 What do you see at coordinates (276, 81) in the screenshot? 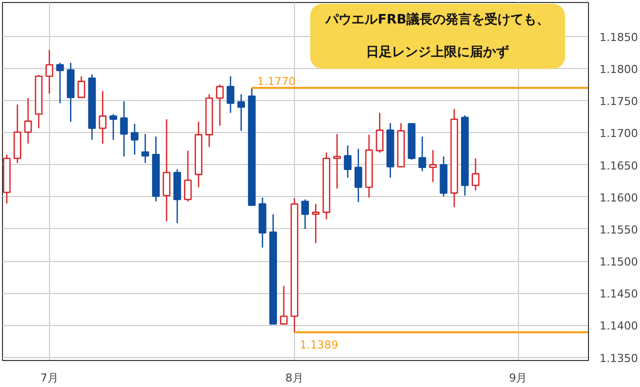
I see `ref-line-label: 1.1770` at bounding box center [276, 81].